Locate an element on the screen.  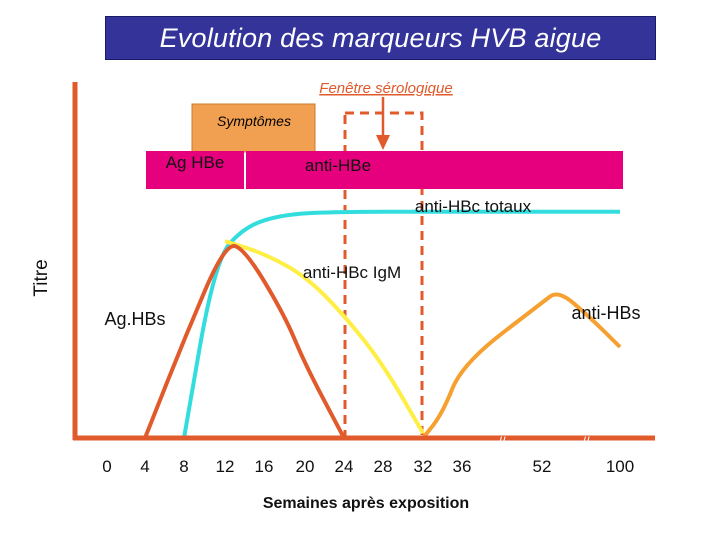
chart-title: Evolution des marqueurs HVB aigue is located at coordinates (380, 37).